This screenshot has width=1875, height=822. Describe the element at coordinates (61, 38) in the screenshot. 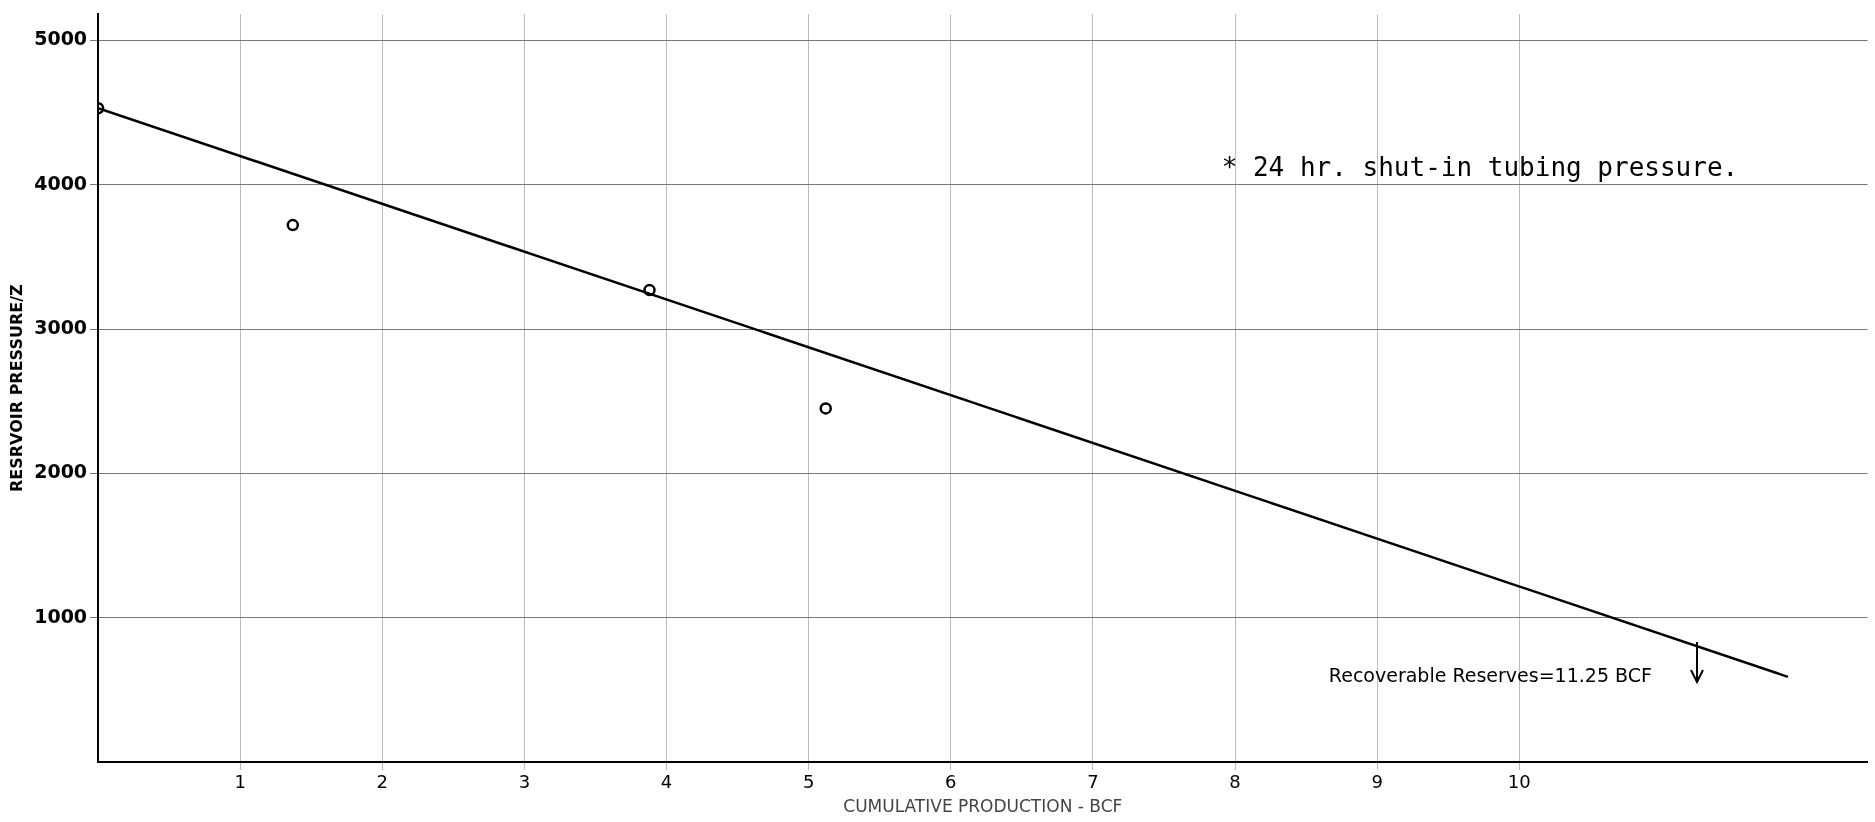

I see `y-tick-label: 5000` at that location.